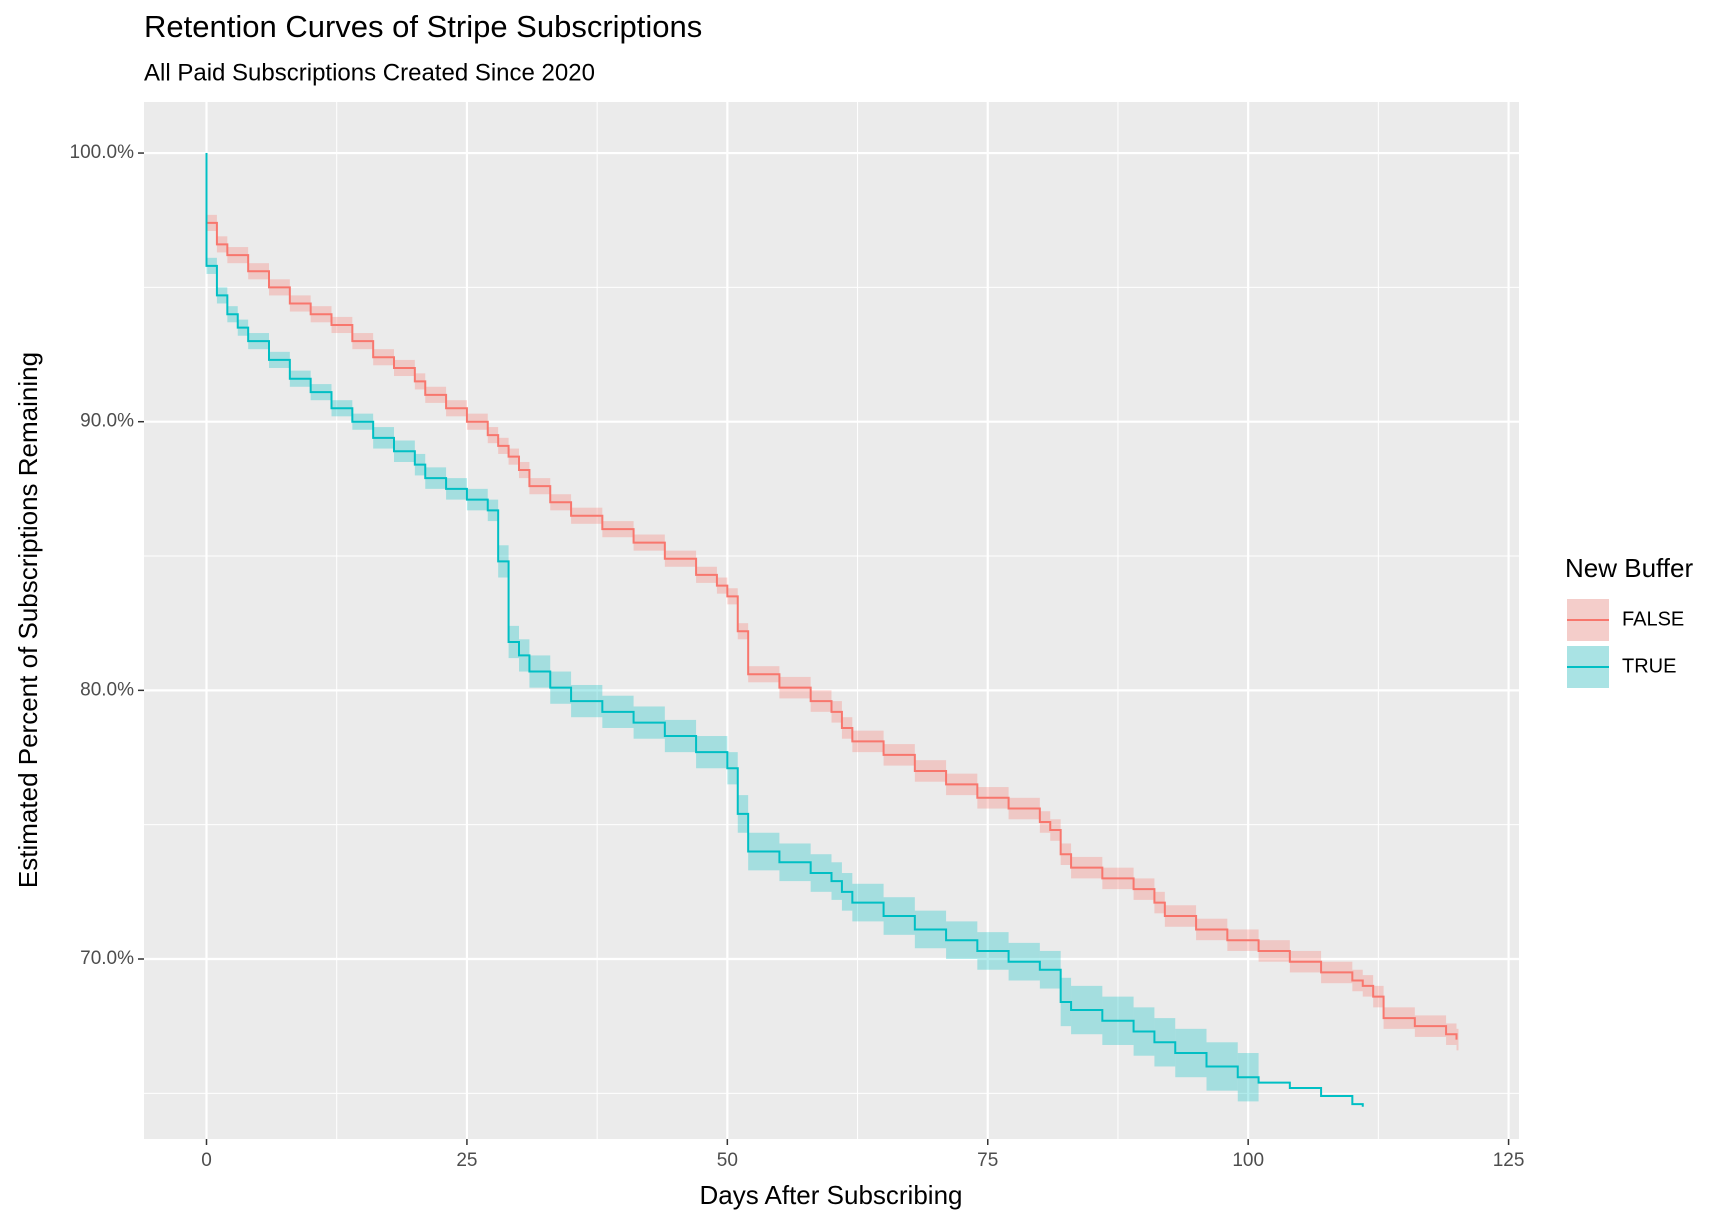 The width and height of the screenshot is (1724, 1214). I want to click on legend-title: New Buffer, so click(1629, 568).